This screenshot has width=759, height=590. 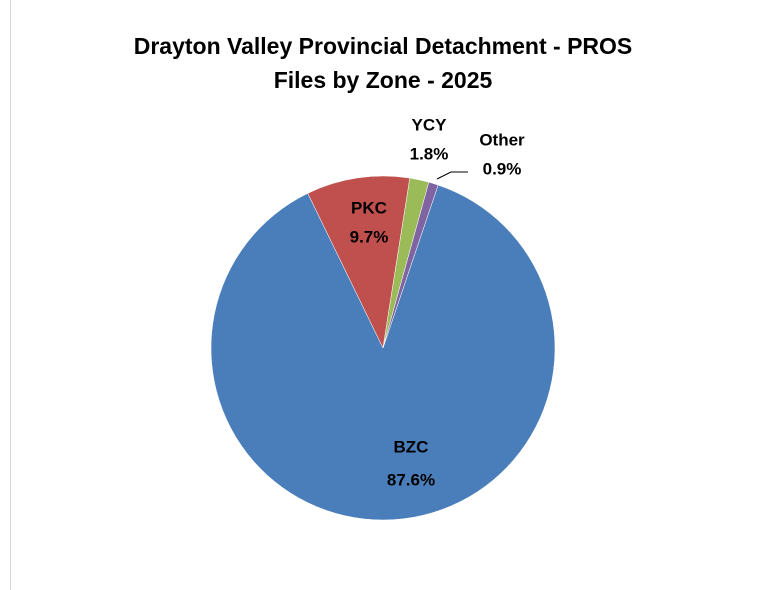 What do you see at coordinates (502, 168) in the screenshot?
I see `slice-value-label: 0.9%` at bounding box center [502, 168].